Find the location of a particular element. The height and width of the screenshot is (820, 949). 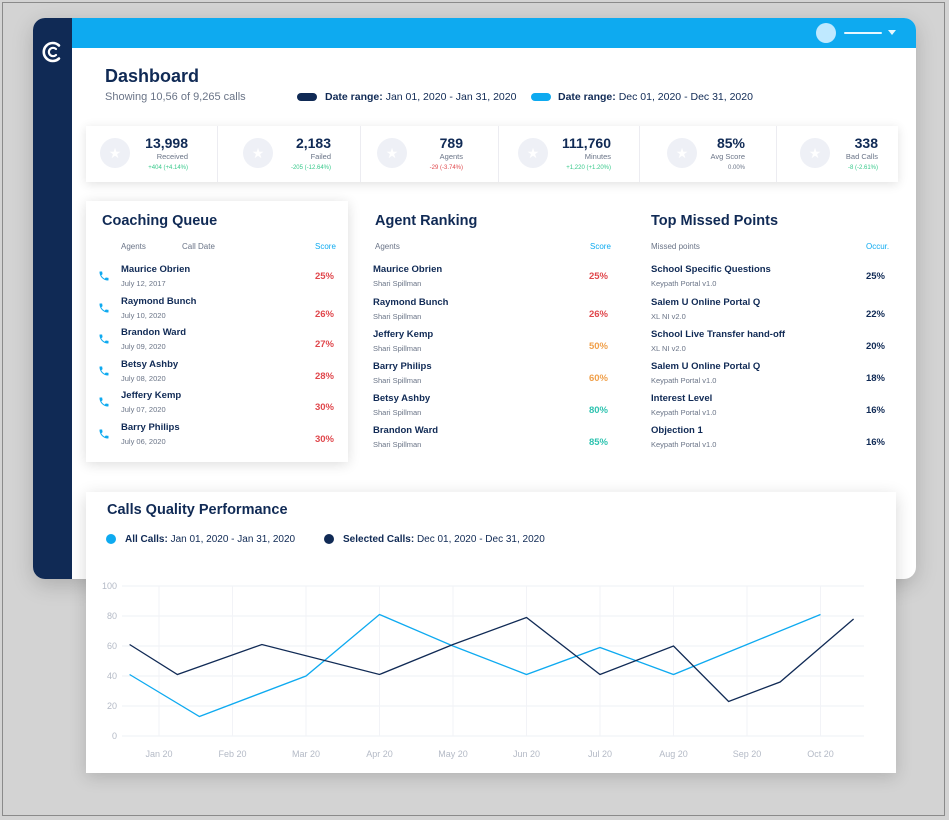

selected-calls-legend-dot is located at coordinates (329, 539).